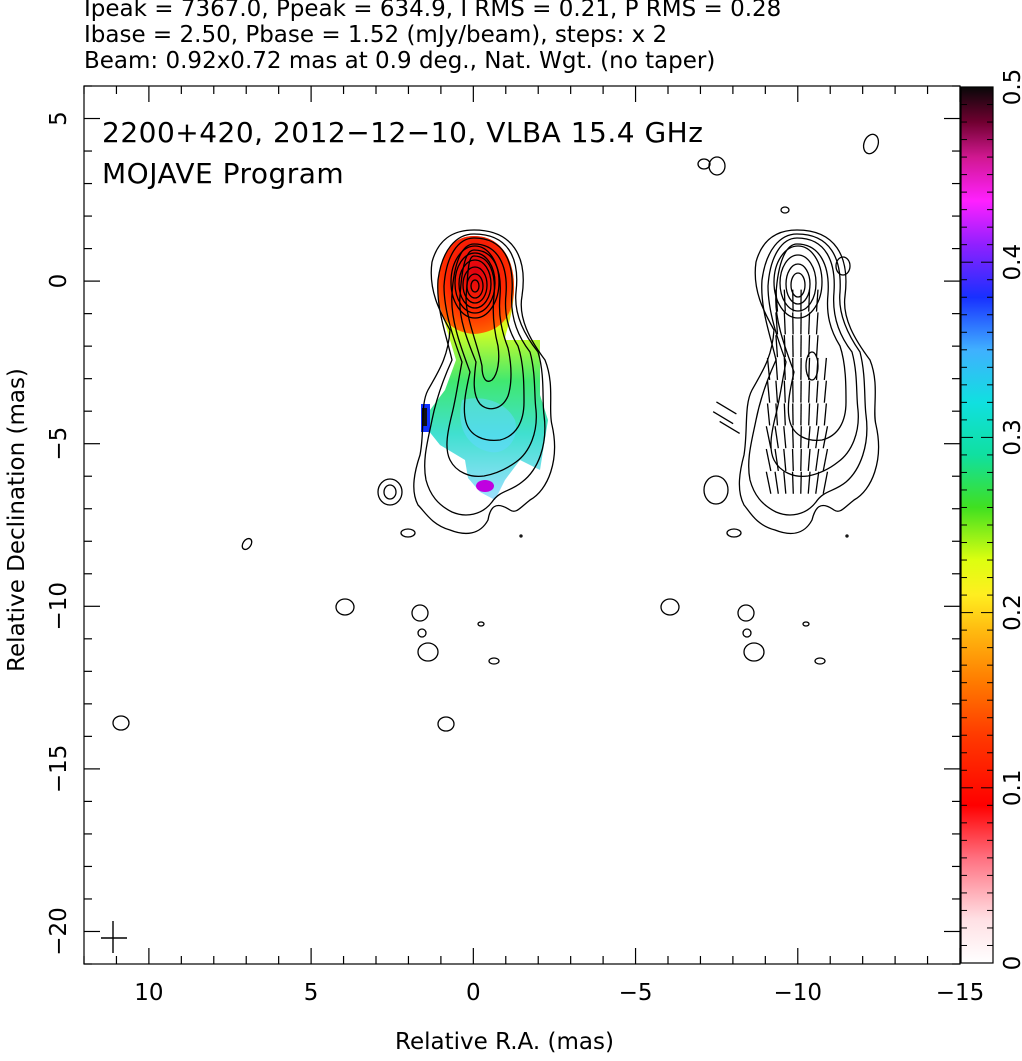  I want to click on colorbar-tick-label: 0, so click(1011, 963).